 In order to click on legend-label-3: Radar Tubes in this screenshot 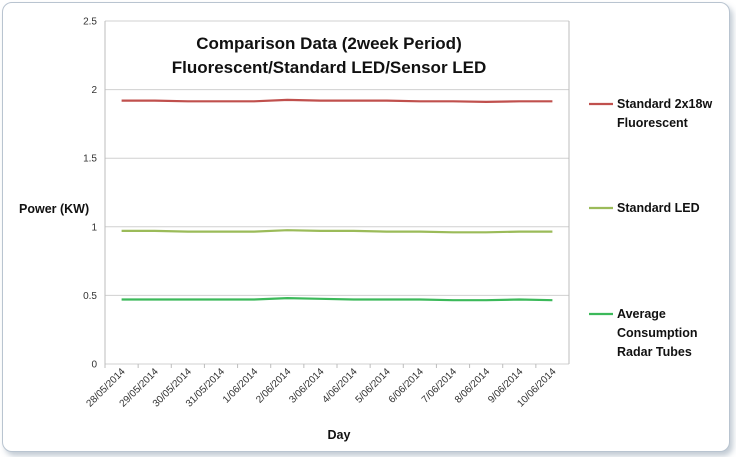, I will do `click(654, 352)`.